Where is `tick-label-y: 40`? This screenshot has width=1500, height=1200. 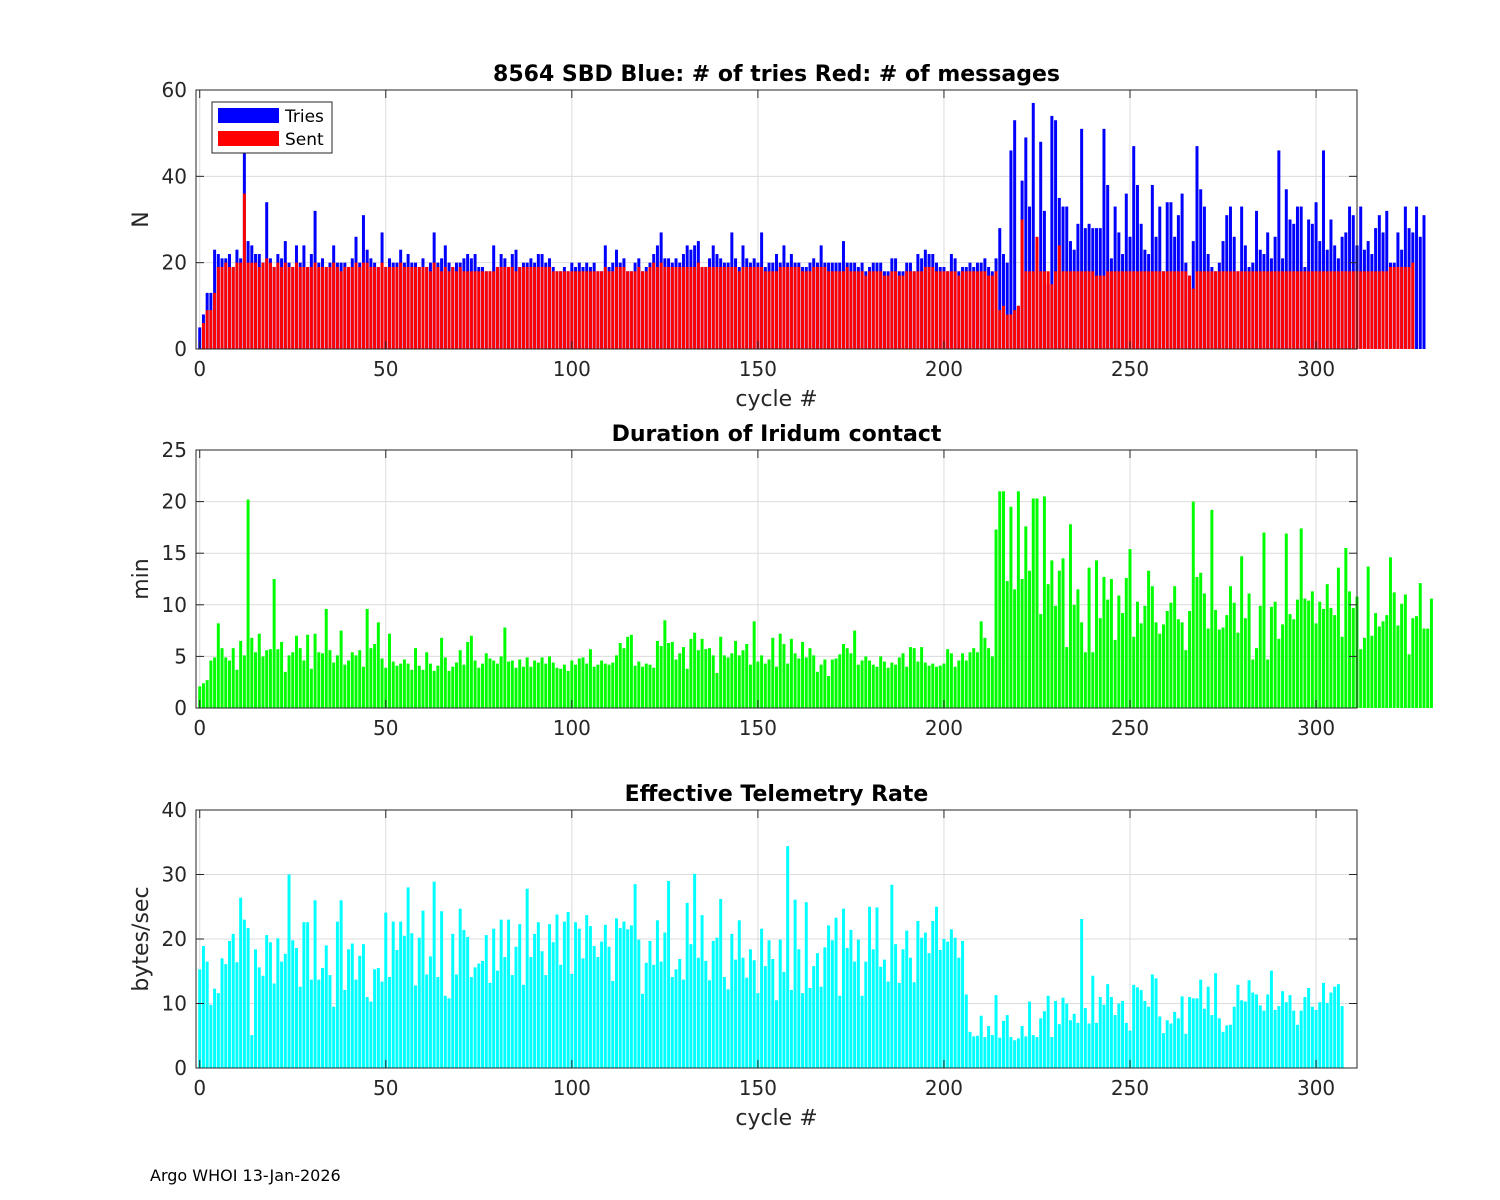 tick-label-y: 40 is located at coordinates (174, 810).